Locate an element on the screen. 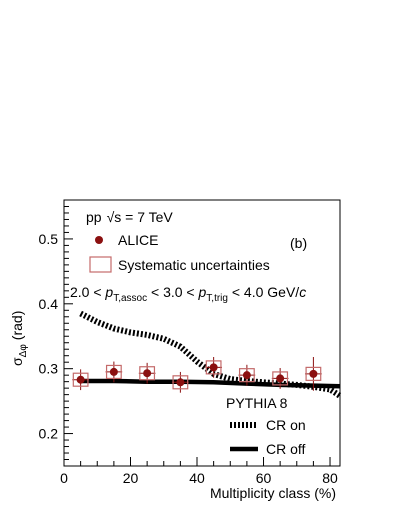  x-tick-label: 20 is located at coordinates (131, 478).